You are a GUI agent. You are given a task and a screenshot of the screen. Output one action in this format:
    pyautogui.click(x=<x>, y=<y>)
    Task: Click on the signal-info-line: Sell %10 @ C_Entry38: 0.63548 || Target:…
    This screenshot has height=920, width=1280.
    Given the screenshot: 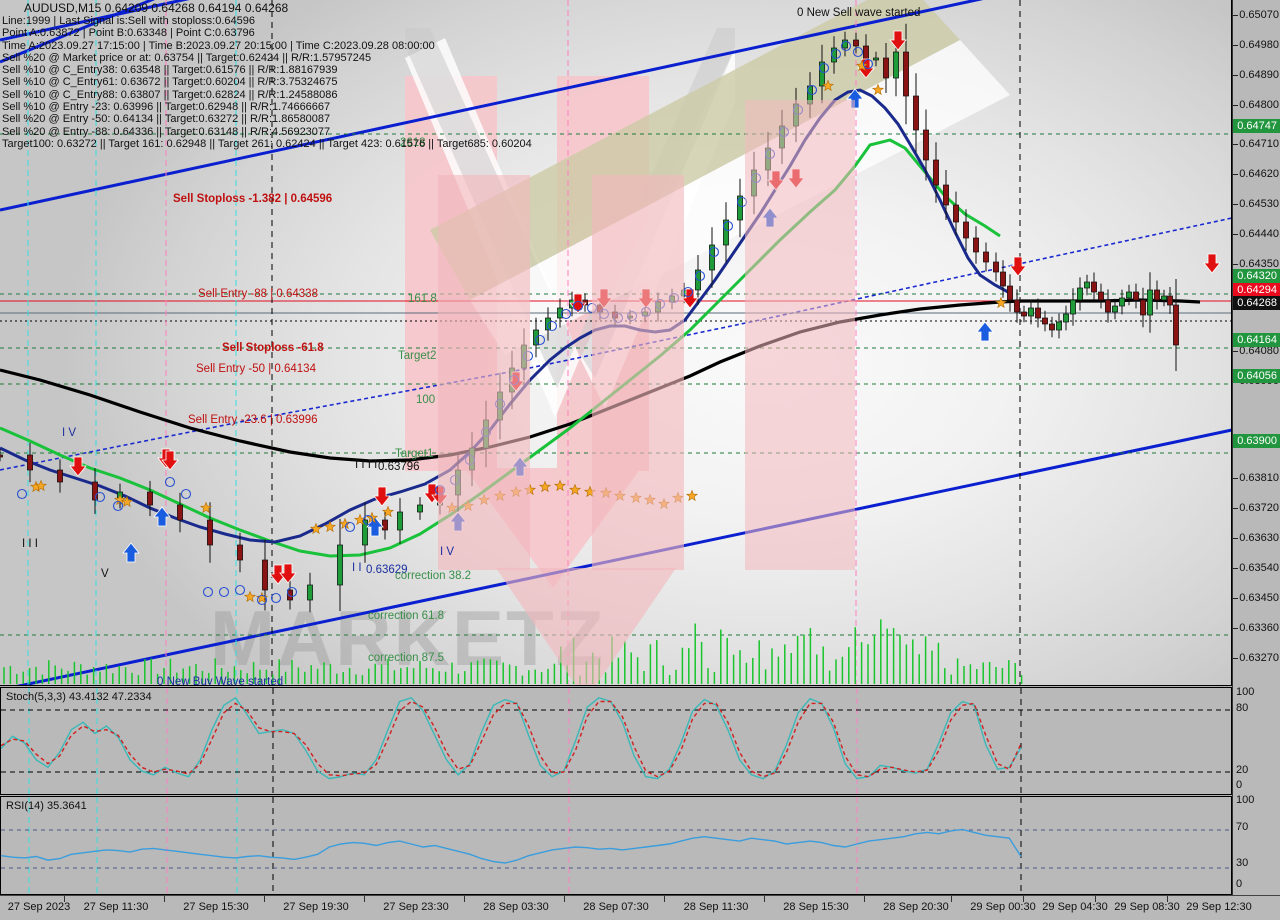 What is the action you would take?
    pyautogui.click(x=170, y=70)
    